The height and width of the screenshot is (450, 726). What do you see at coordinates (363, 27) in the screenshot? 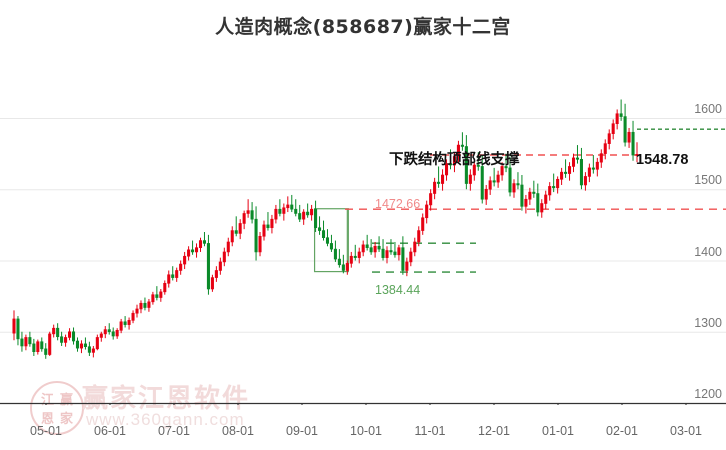
I see `page-title: 人造肉概念(858687)赢家十二宫` at bounding box center [363, 27].